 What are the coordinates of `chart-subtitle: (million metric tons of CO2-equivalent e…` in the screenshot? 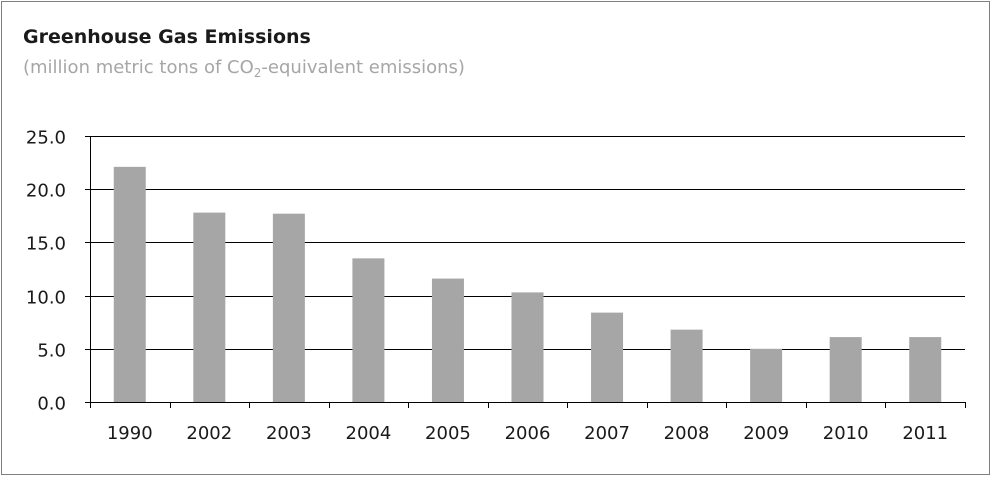 It's located at (244, 68).